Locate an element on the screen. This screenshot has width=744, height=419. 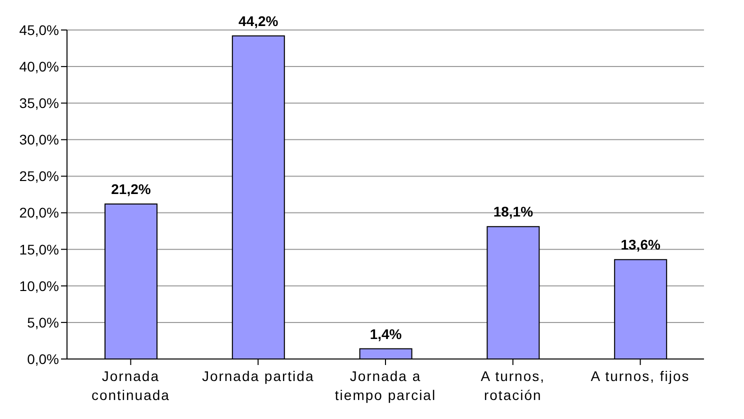
y-tick-label: 25,0% is located at coordinates (39, 176).